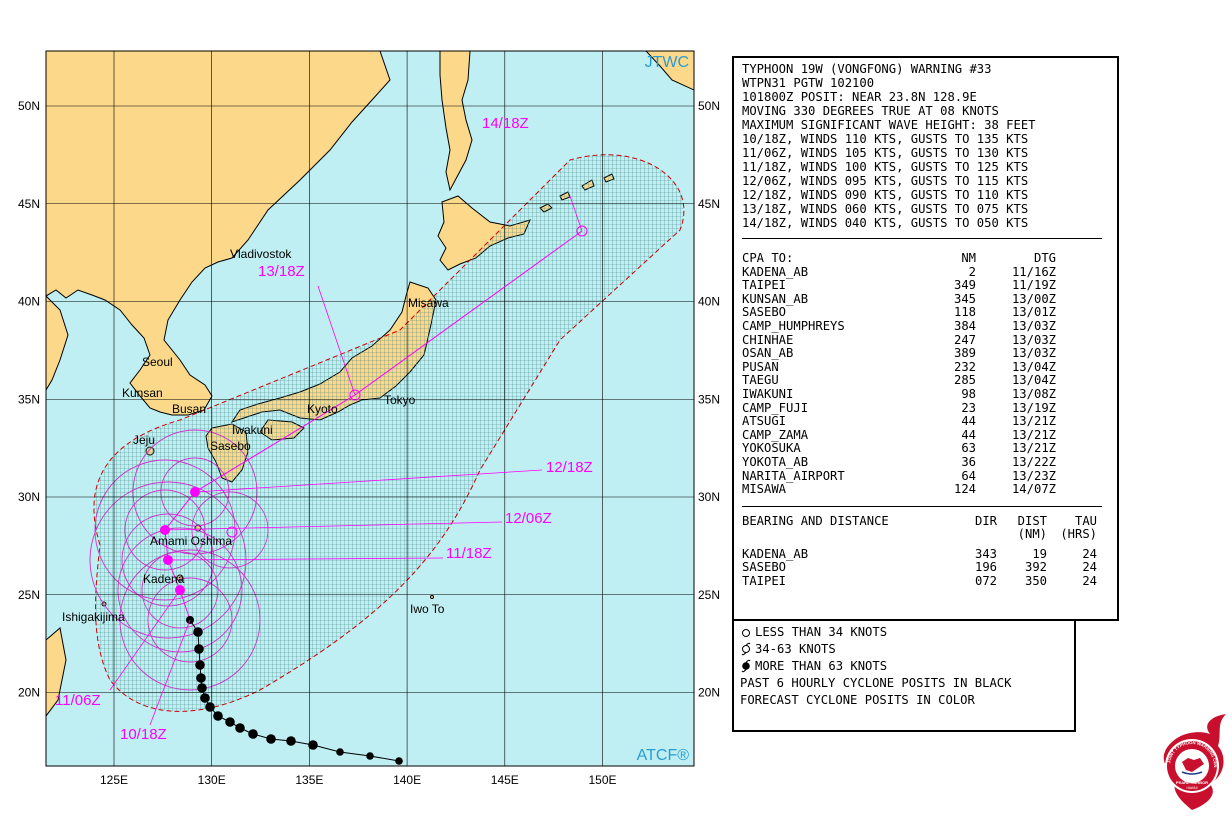  I want to click on bearing-dist: 392, so click(1035, 567).